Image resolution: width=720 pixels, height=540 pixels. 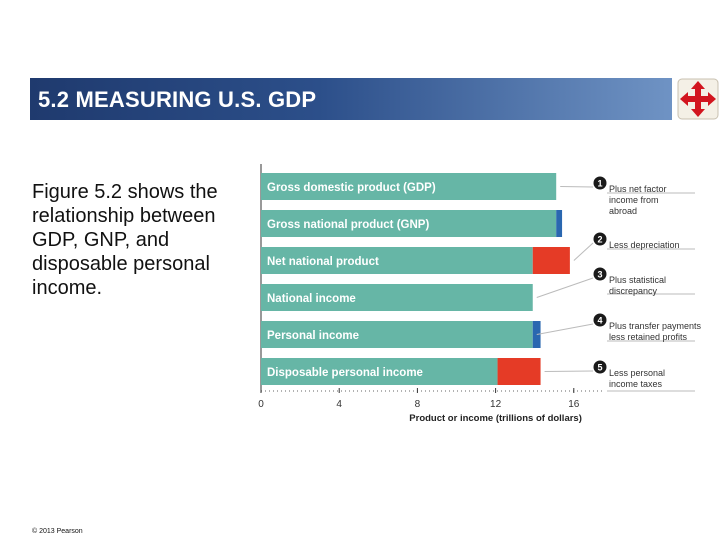 I want to click on step-number: 3, so click(x=599, y=275).